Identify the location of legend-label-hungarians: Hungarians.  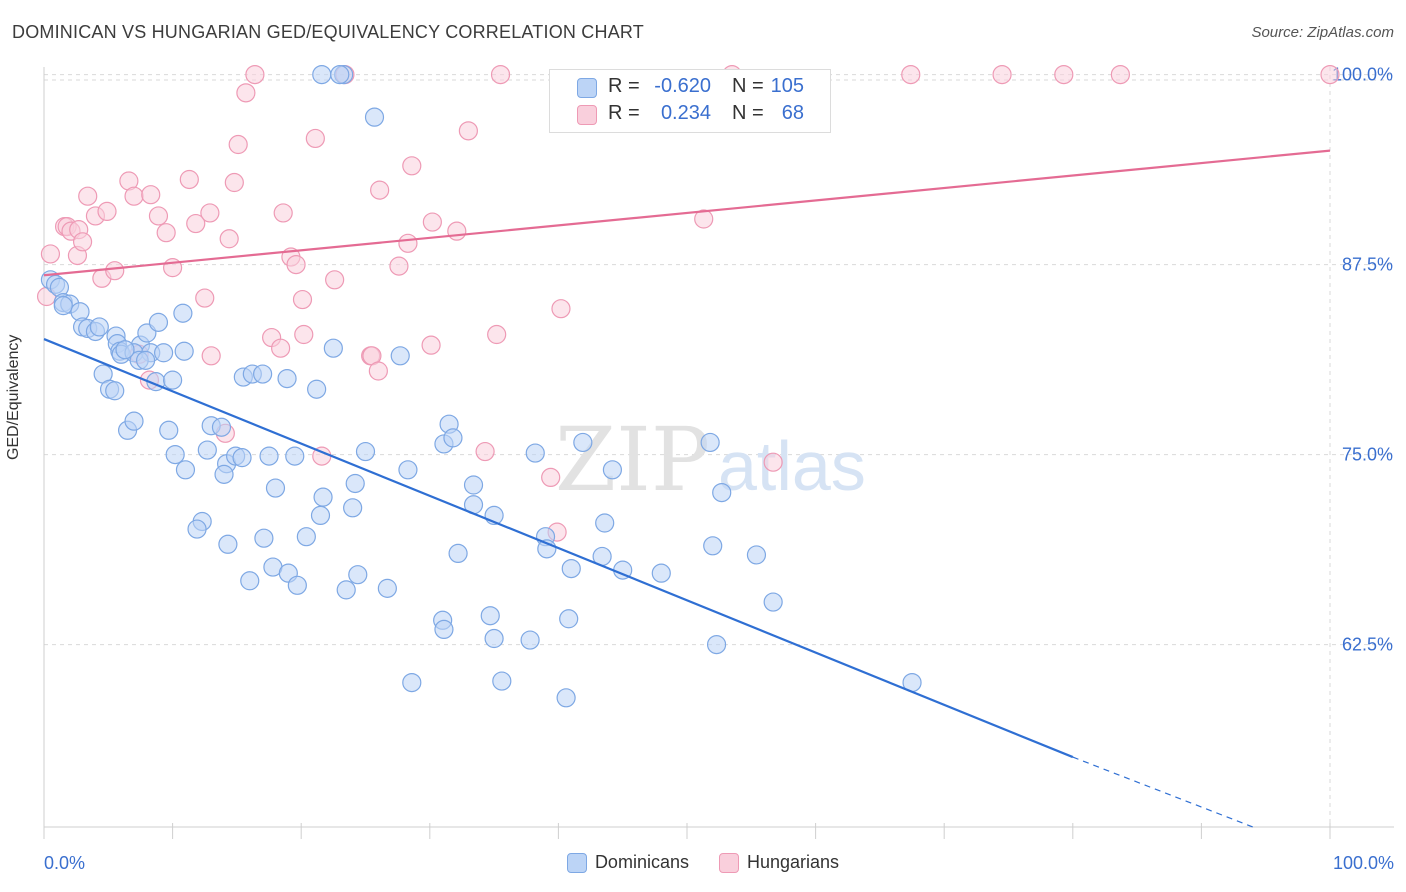
(793, 862).